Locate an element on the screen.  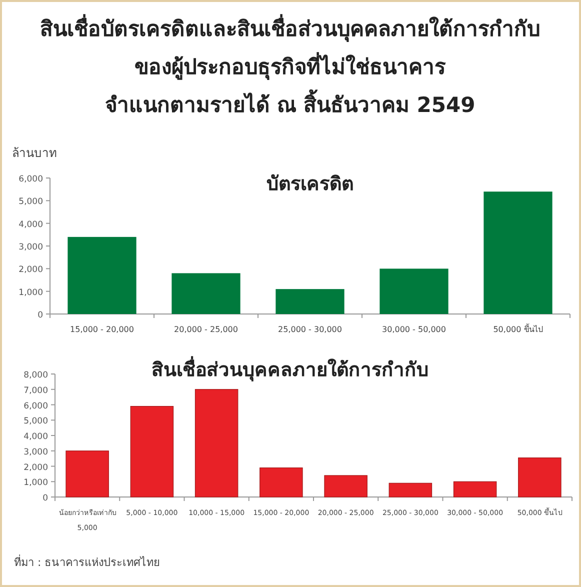
chart-subtitle: บัตรเครดิต is located at coordinates (310, 184).